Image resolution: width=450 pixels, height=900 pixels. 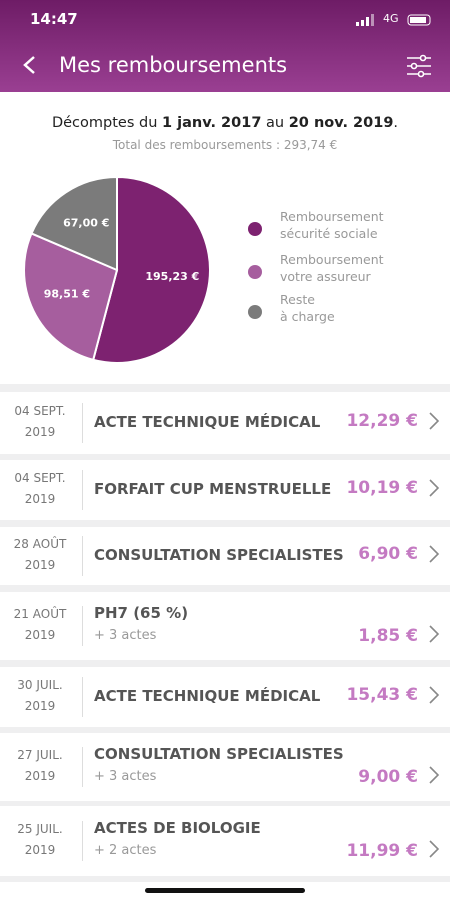 I want to click on row-day: 25 JUIL., so click(x=40, y=829).